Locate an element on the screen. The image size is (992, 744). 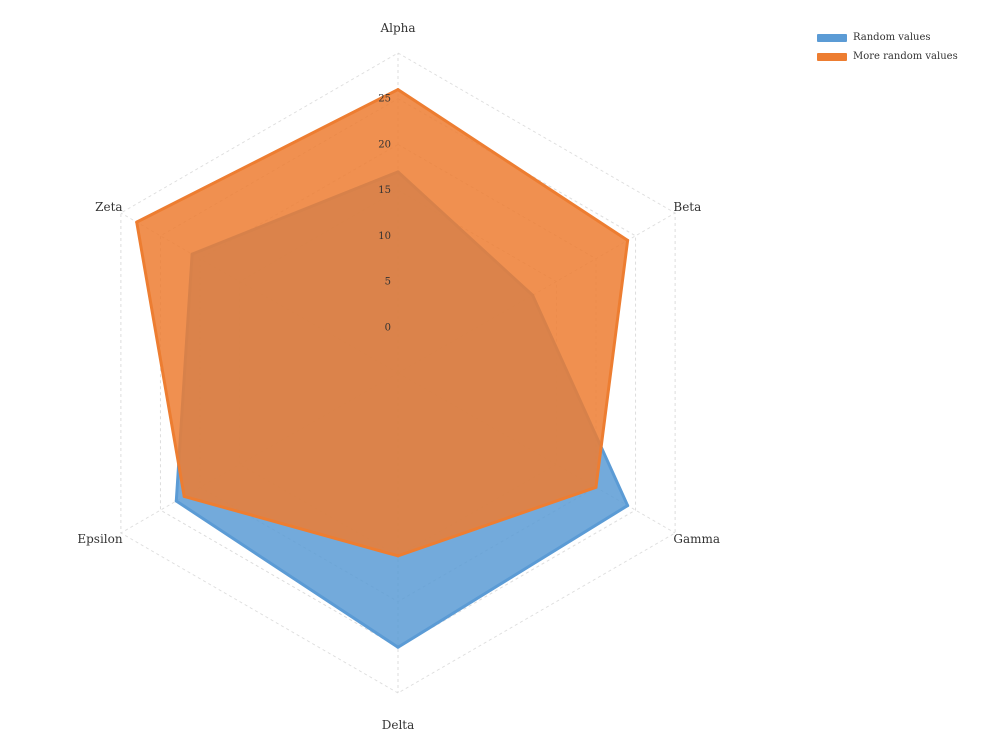
series-2-point-beta is located at coordinates (628, 240).